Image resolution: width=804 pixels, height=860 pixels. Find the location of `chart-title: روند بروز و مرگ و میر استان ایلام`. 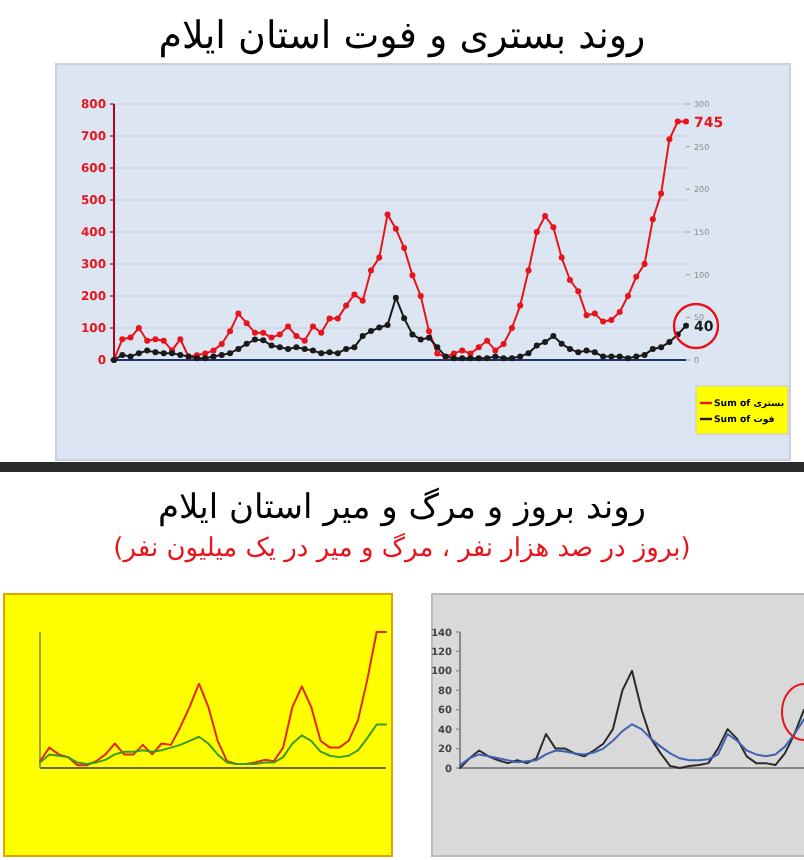

chart-title: روند بروز و مرگ و میر استان ایلام is located at coordinates (402, 507).